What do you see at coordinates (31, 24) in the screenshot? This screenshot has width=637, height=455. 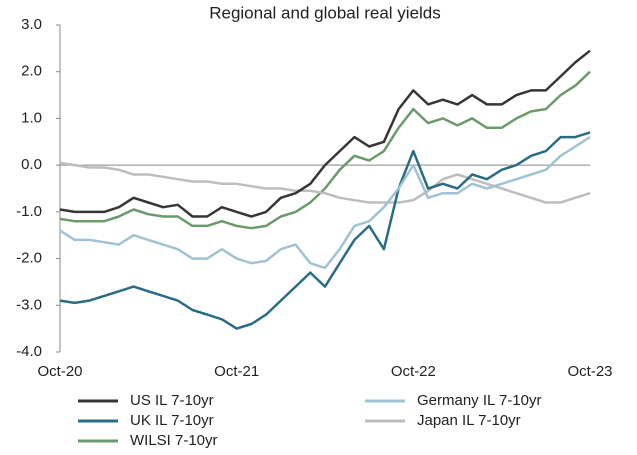 I see `y-tick-label: 3.0` at bounding box center [31, 24].